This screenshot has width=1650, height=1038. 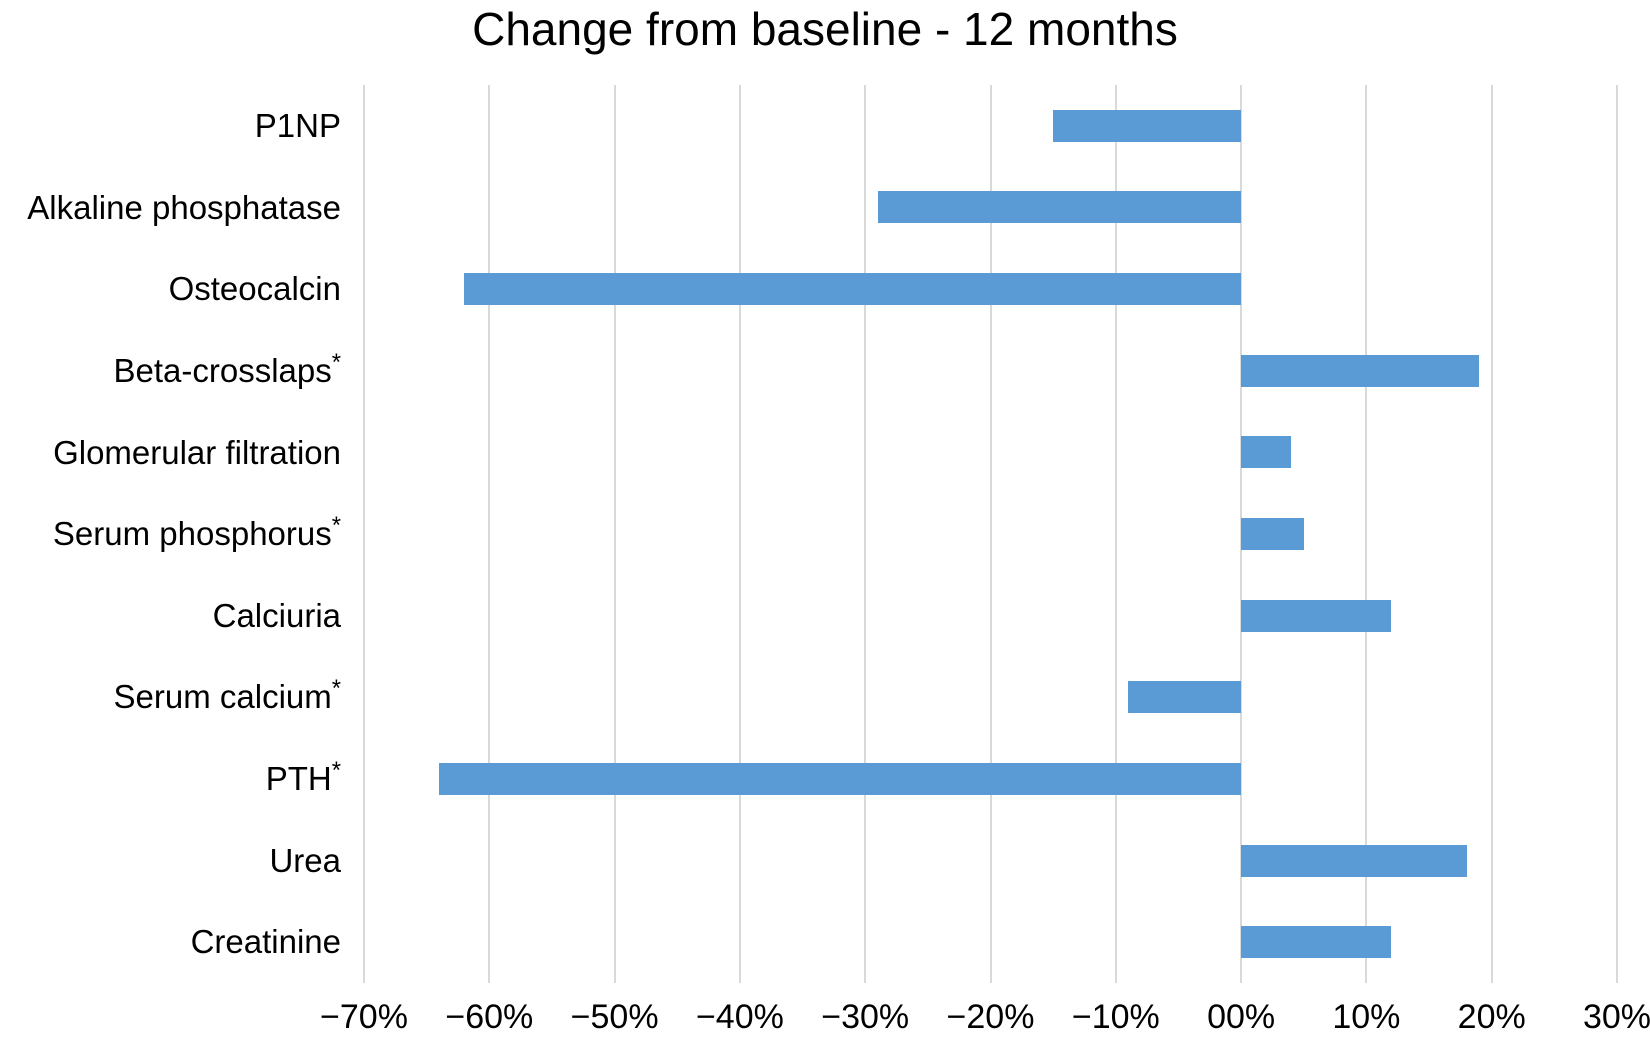 What do you see at coordinates (739, 1017) in the screenshot?
I see `x-tick-label: −40%` at bounding box center [739, 1017].